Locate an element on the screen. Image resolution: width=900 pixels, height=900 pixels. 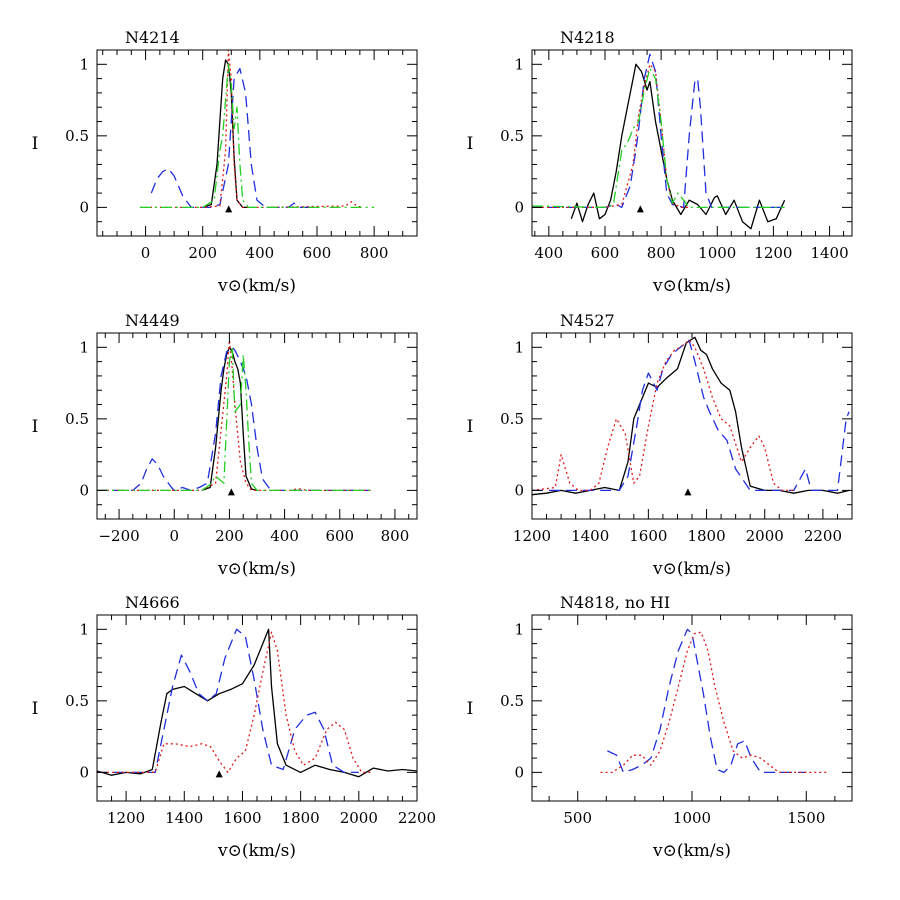
panel-2: 400 600 800 1000 1200 1400 0 0.5 1 N4218 v⊙(km/s) I is located at coordinates (660, 162).